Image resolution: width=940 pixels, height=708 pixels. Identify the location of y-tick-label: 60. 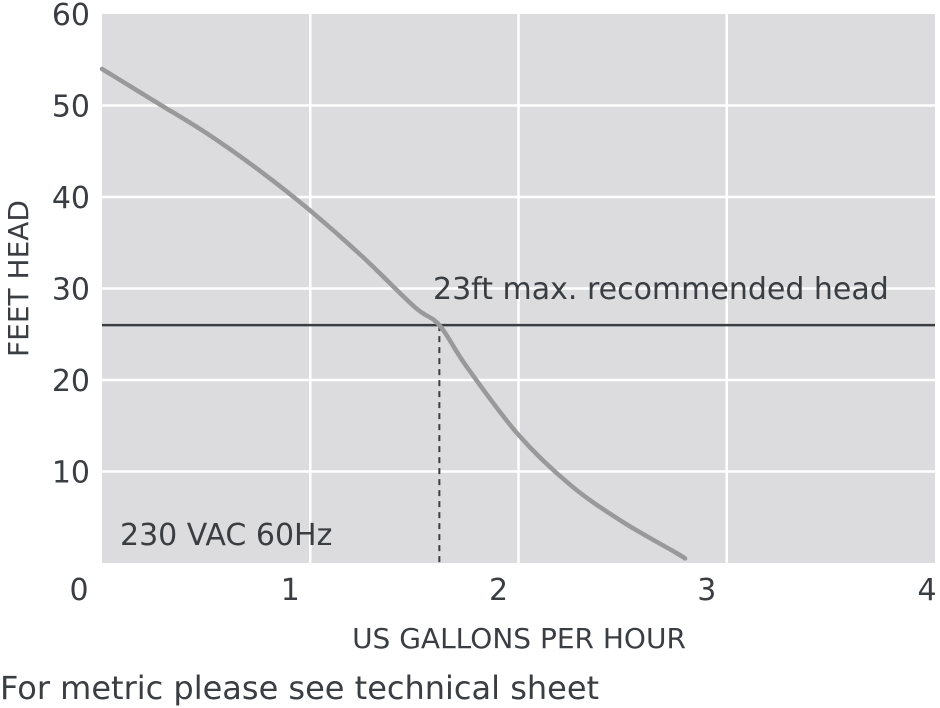
(71, 16).